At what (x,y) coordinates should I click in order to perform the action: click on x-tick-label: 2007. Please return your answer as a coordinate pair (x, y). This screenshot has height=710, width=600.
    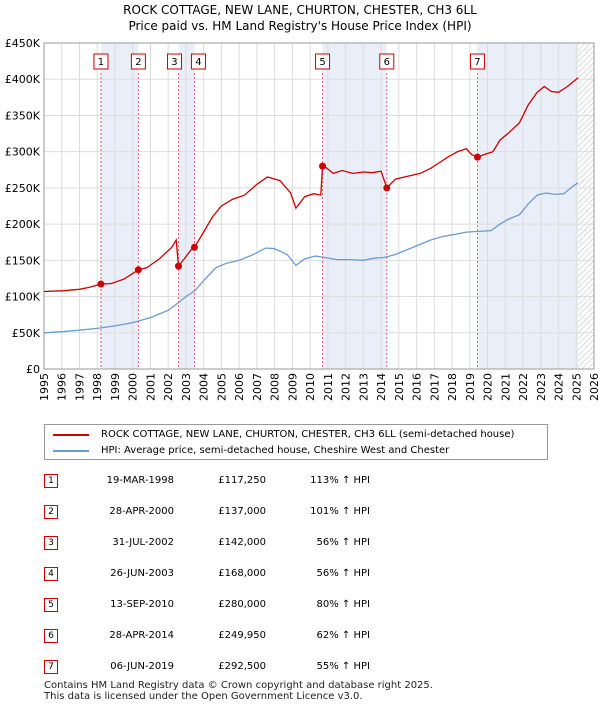
    Looking at the image, I should click on (257, 387).